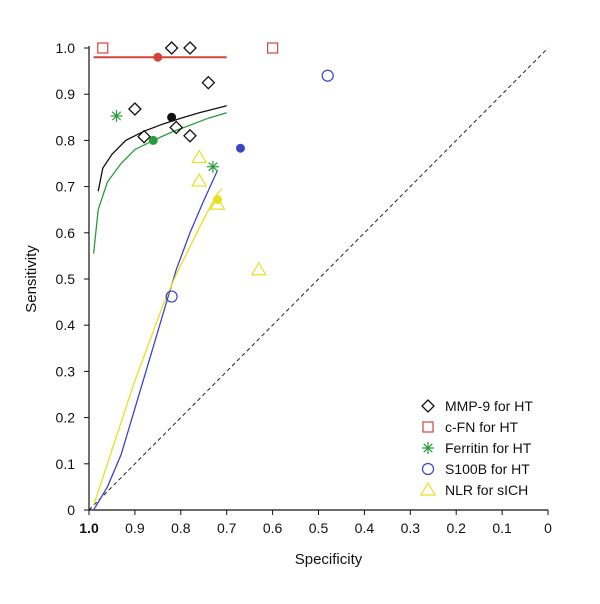 The height and width of the screenshot is (604, 600). I want to click on legend-label: S100B for HT, so click(487, 469).